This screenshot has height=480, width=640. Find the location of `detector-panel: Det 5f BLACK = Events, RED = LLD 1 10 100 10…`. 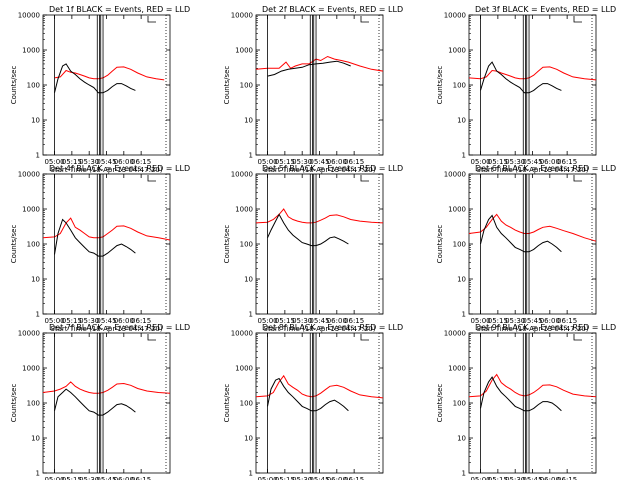

detector-panel: Det 5f BLACK = Events, RED = LLD 1 10 100 10… is located at coordinates (313, 248).